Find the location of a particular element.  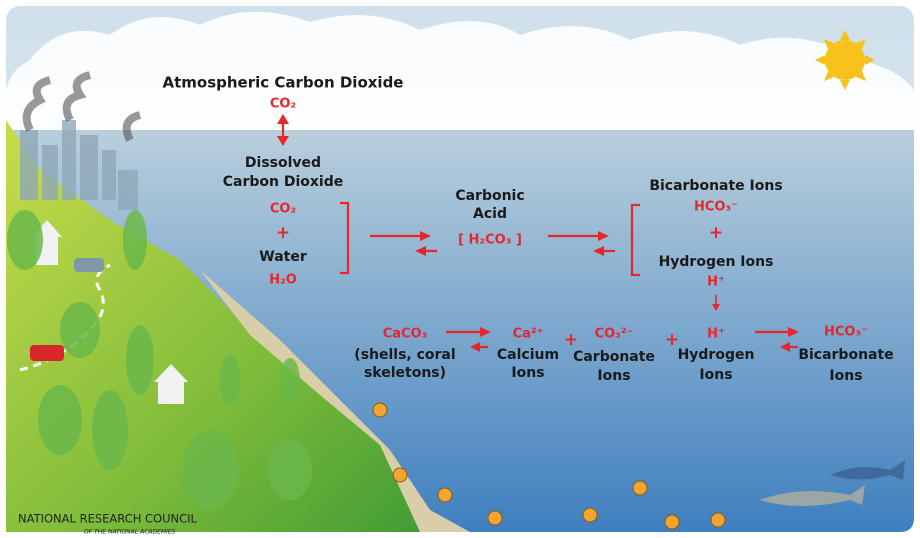

bicarbonate-label: Bicarbonate Ions is located at coordinates (715, 186).